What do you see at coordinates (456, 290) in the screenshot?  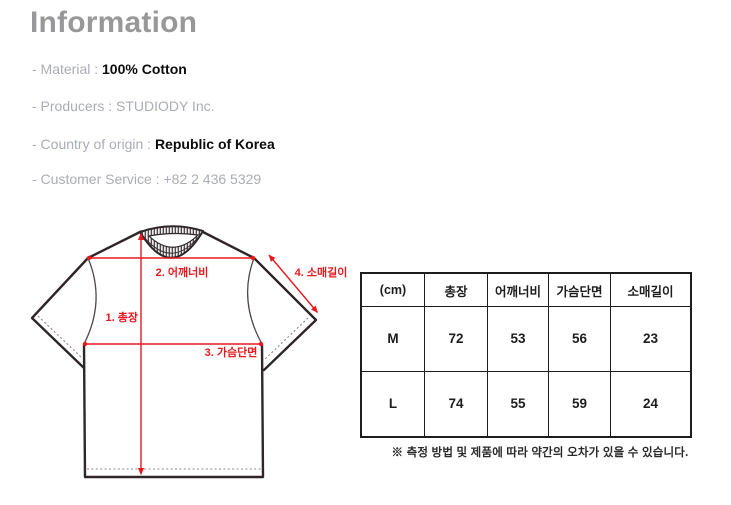 I see `size-table-header-total-length: 총장` at bounding box center [456, 290].